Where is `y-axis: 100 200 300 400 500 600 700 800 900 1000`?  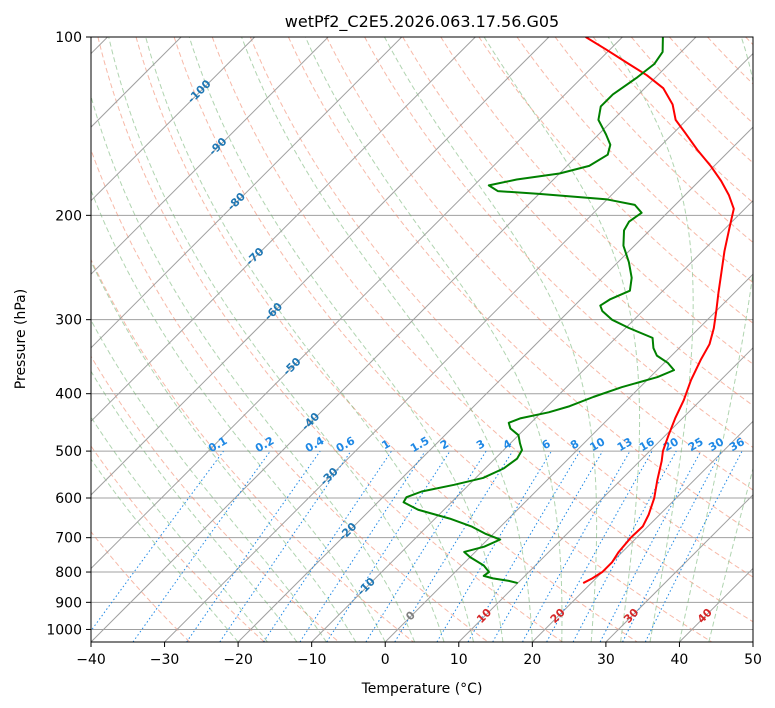
y-axis: 100 200 300 400 500 600 700 800 900 1000 is located at coordinates (68, 334).